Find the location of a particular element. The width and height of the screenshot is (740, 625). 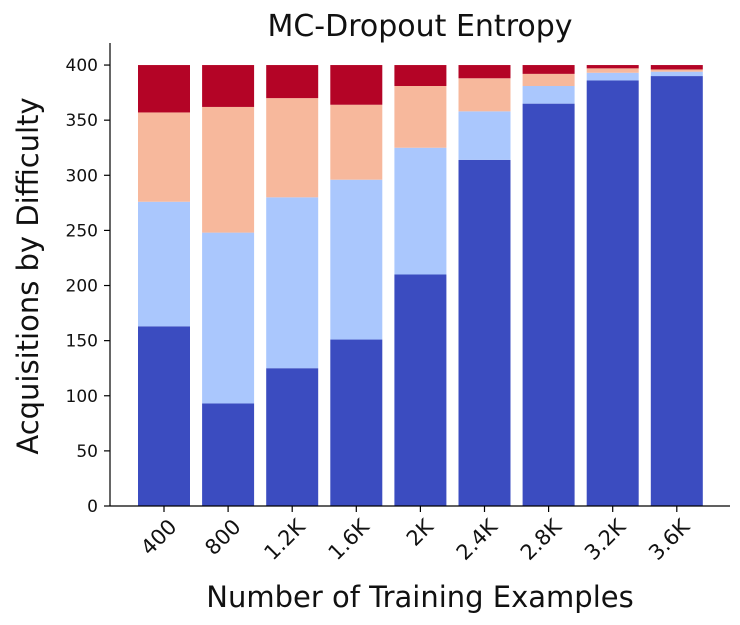

x-tick-label: 1.2K is located at coordinates (284, 539).